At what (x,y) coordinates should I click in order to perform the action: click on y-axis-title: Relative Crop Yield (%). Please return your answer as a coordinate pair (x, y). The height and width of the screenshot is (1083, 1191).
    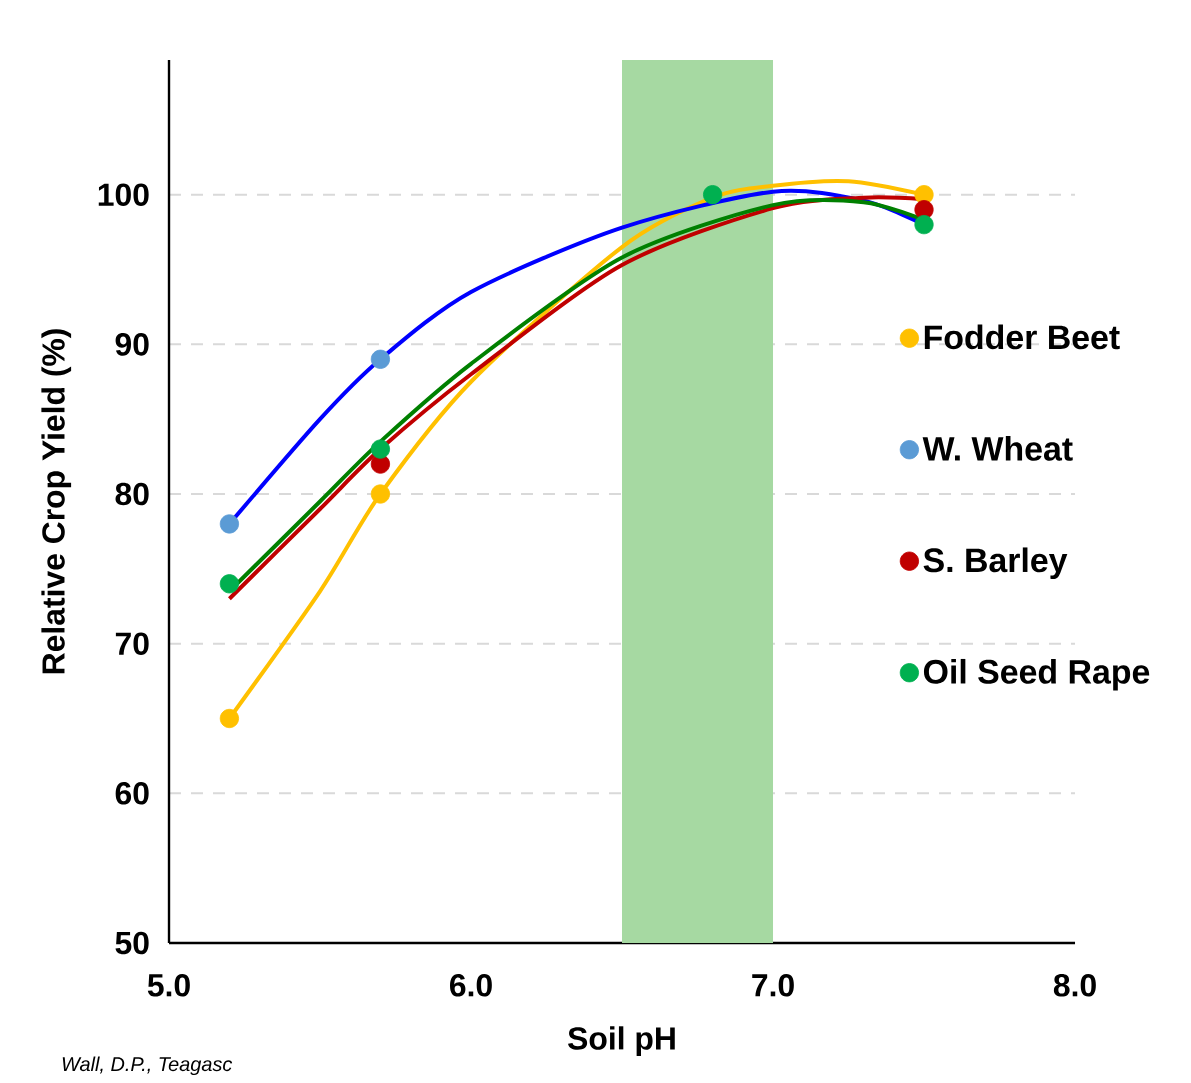
    Looking at the image, I should click on (56, 501).